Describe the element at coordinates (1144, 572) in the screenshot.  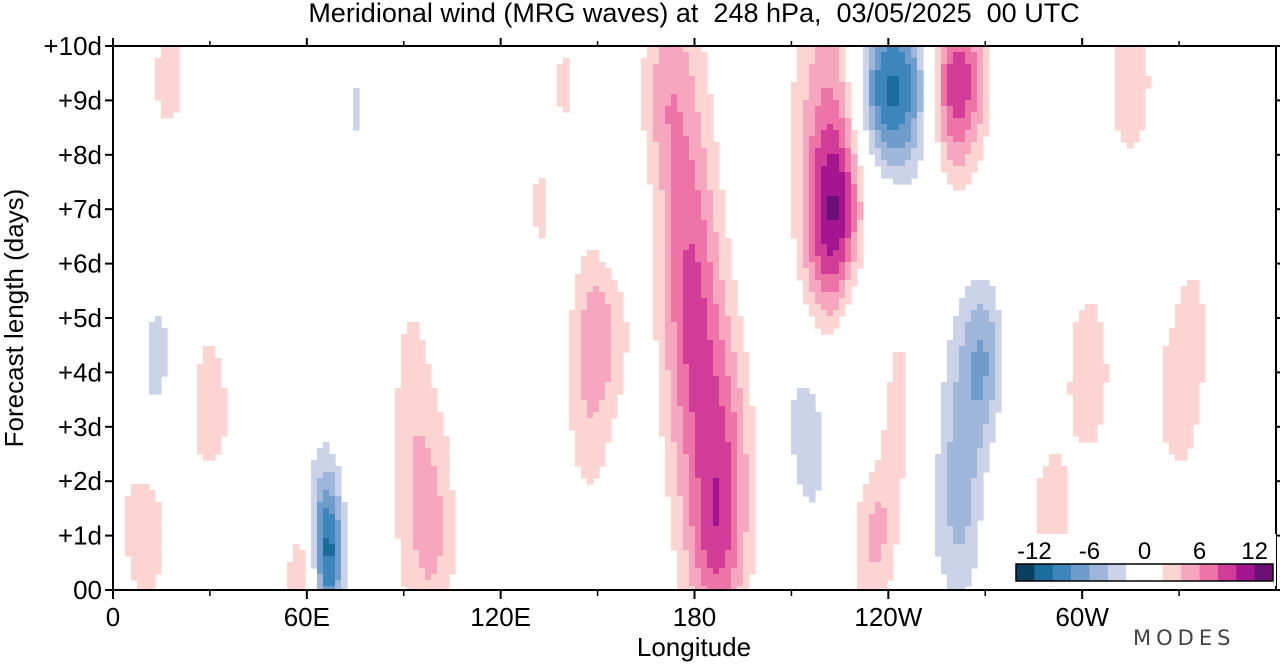
I see `colorbar-border` at that location.